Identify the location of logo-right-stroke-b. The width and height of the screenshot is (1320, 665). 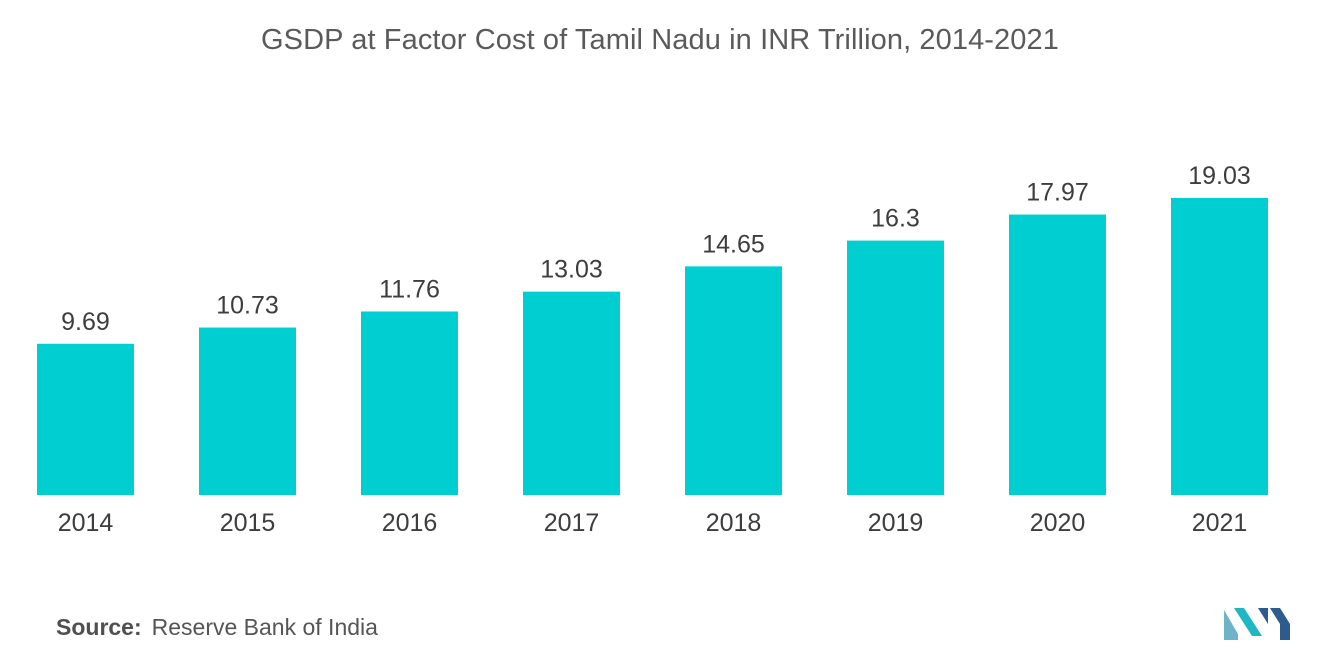
(1280, 624).